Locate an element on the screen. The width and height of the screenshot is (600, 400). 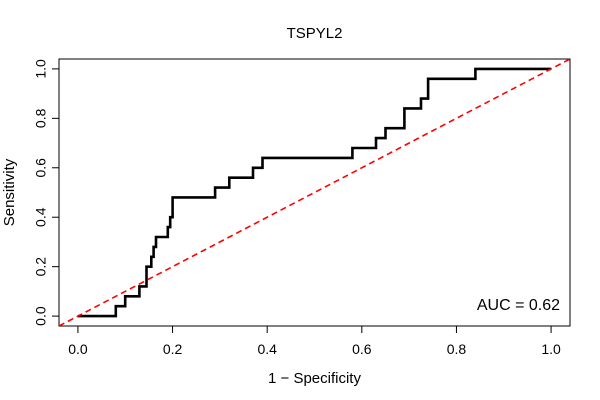
y-tick-label: 0.0 is located at coordinates (41, 316).